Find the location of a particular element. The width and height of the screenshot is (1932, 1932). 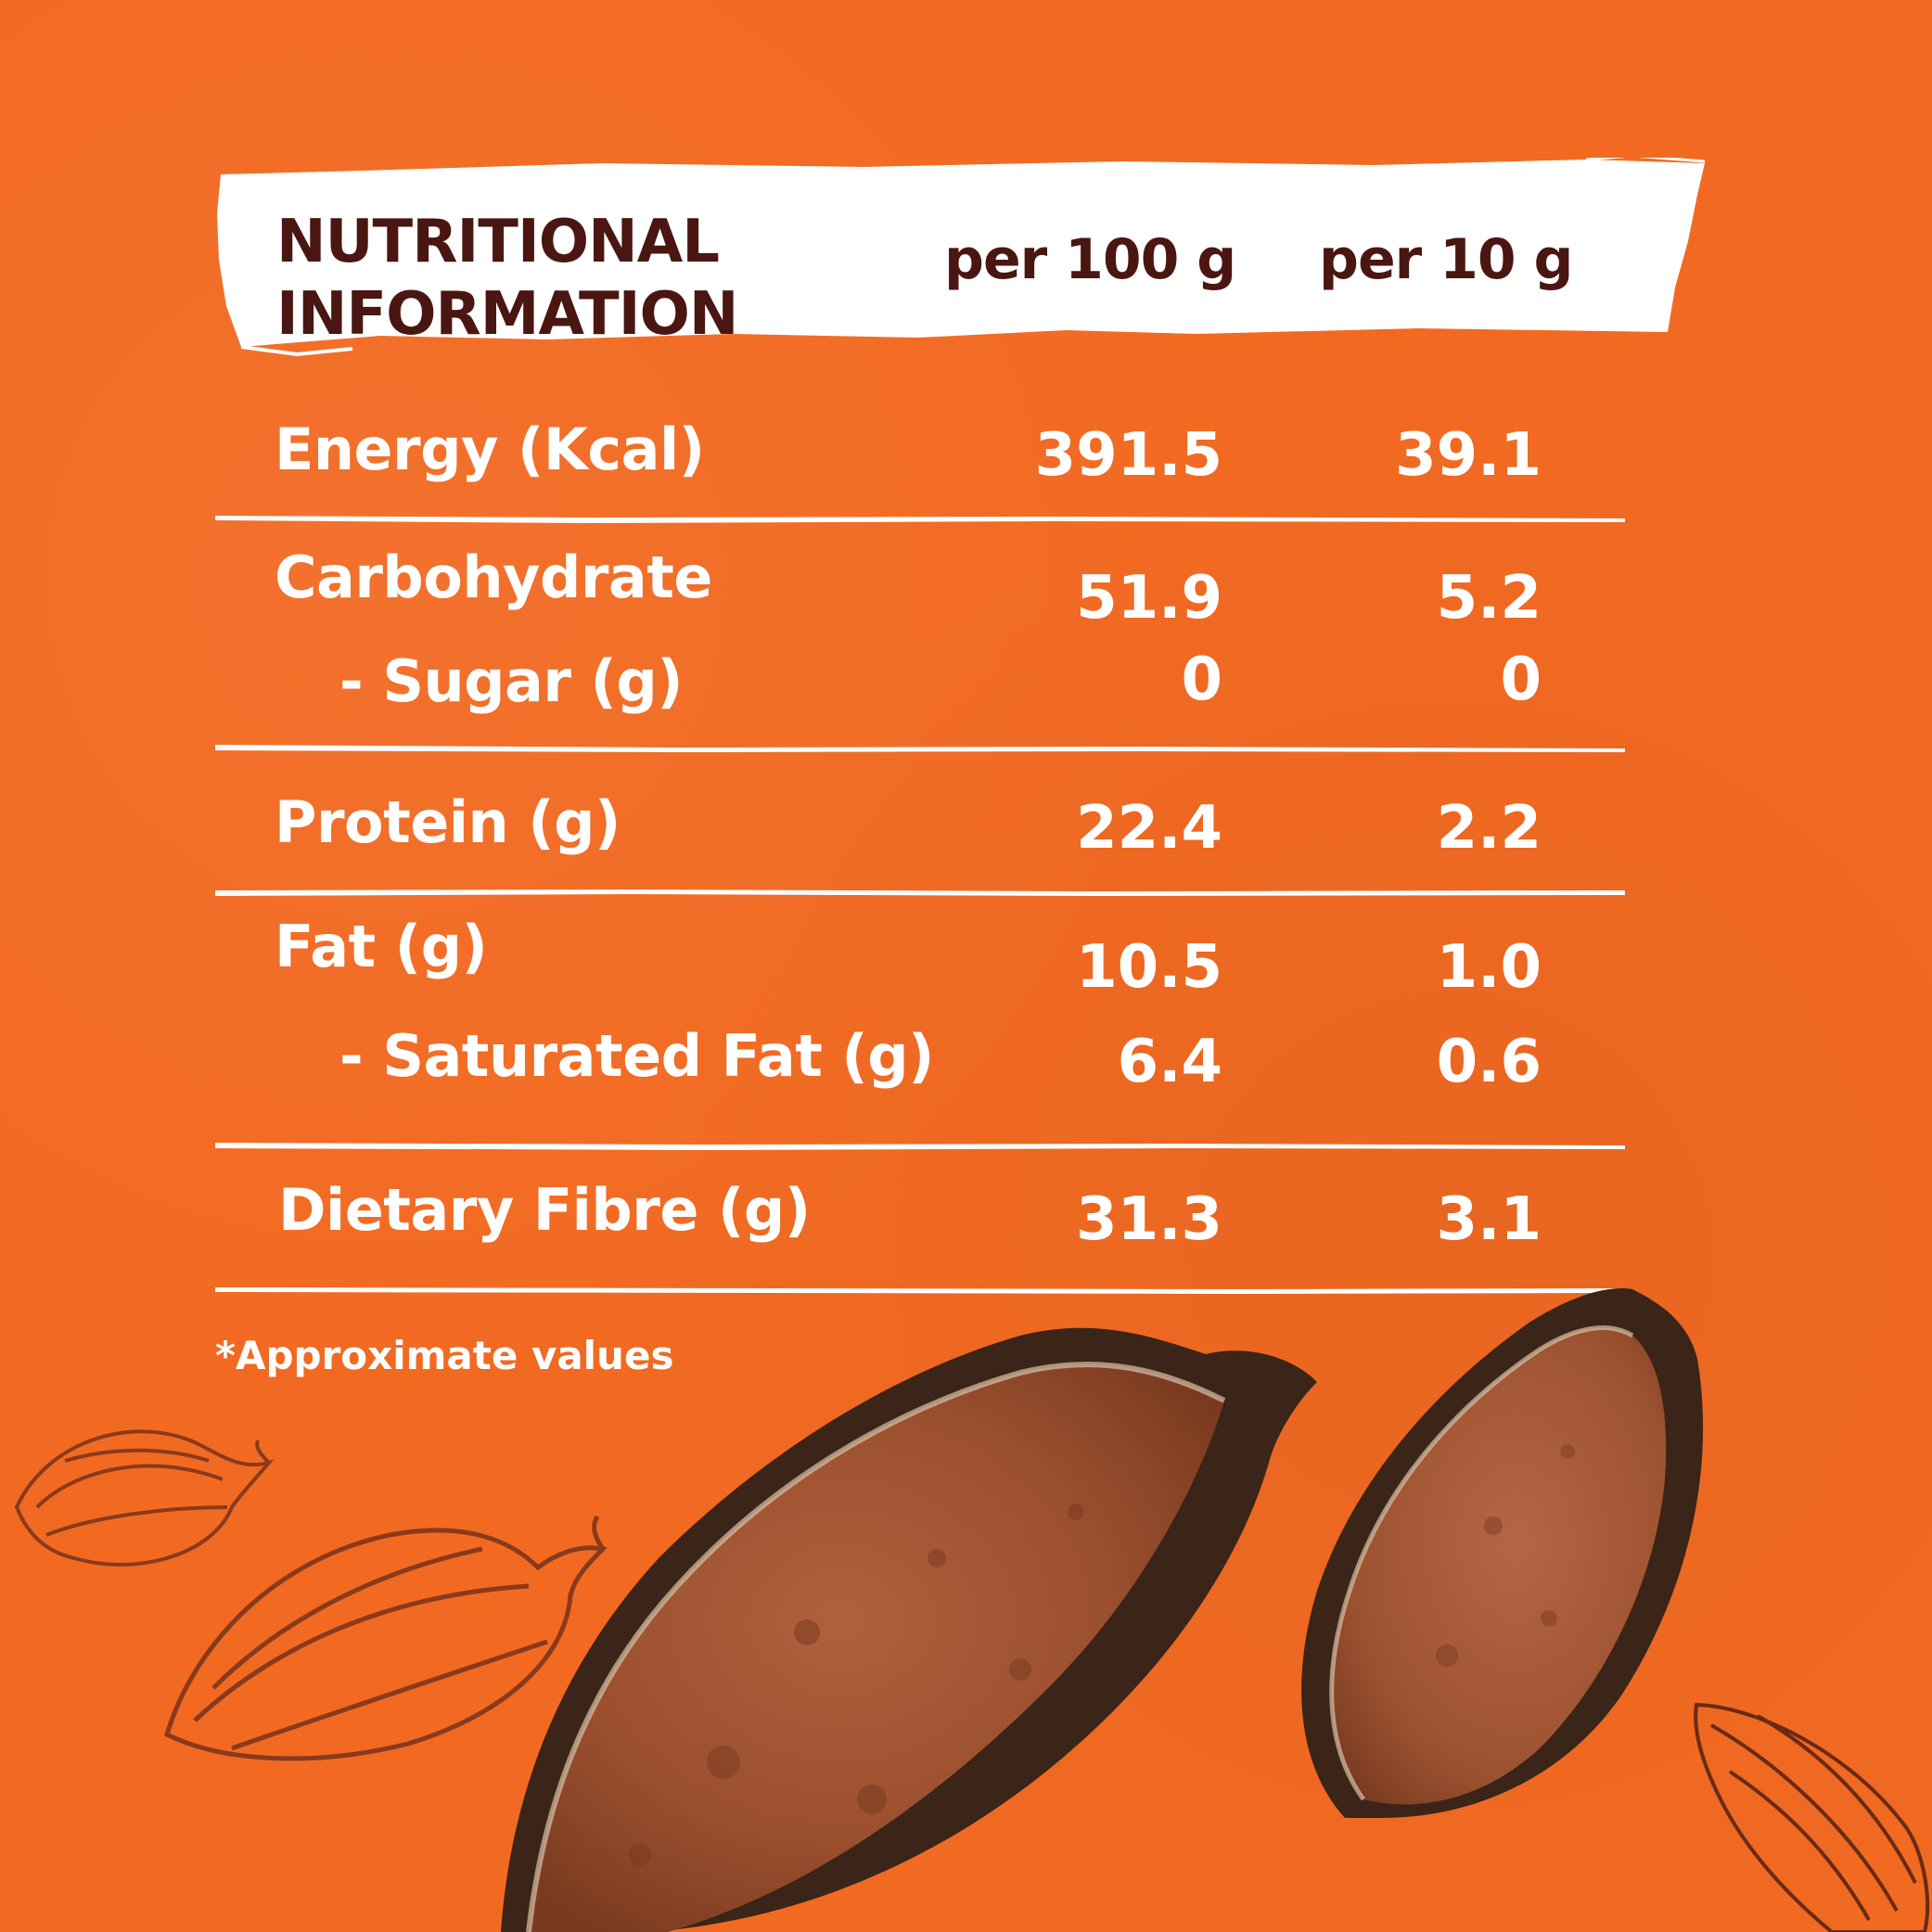

row-label-carbohydrate: Carbohydrate is located at coordinates (493, 577).